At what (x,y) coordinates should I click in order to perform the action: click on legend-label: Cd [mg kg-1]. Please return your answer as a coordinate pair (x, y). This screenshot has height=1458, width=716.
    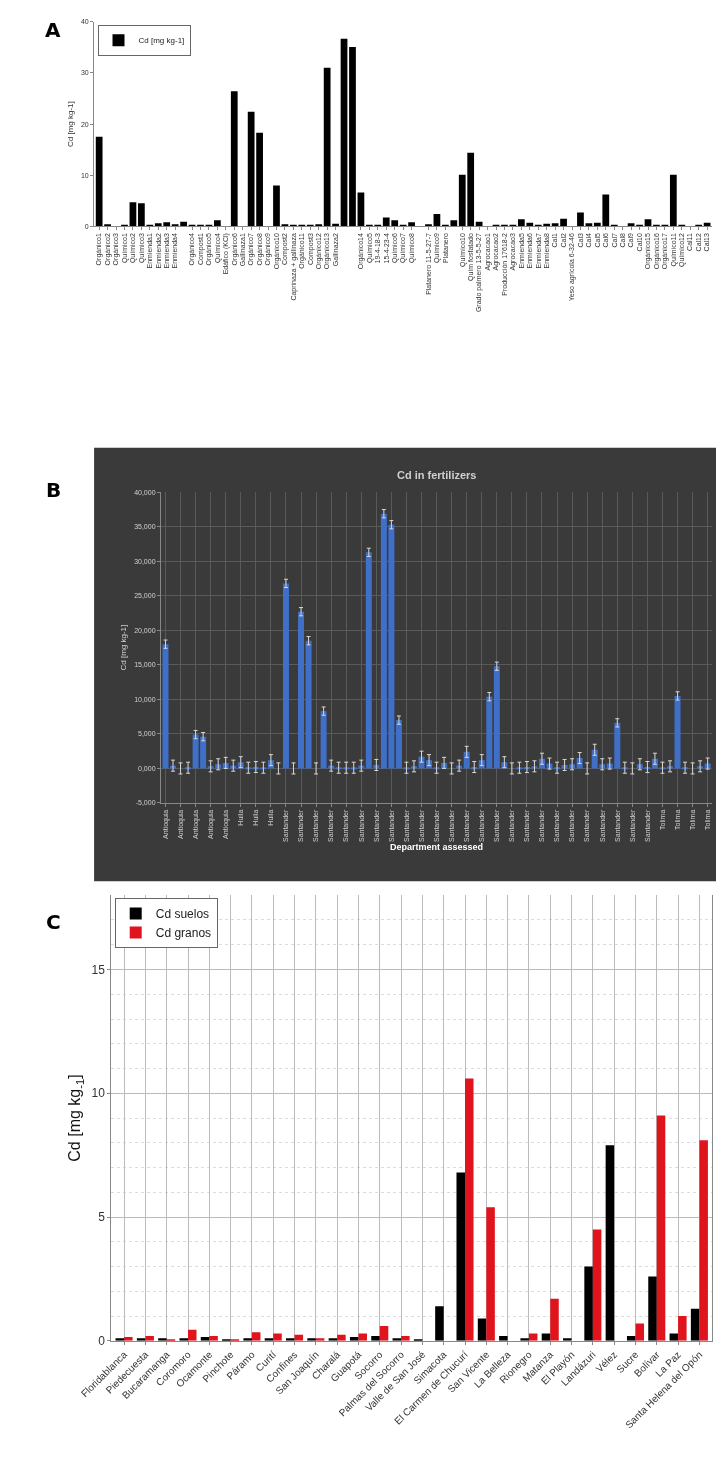
    Looking at the image, I should click on (161, 41).